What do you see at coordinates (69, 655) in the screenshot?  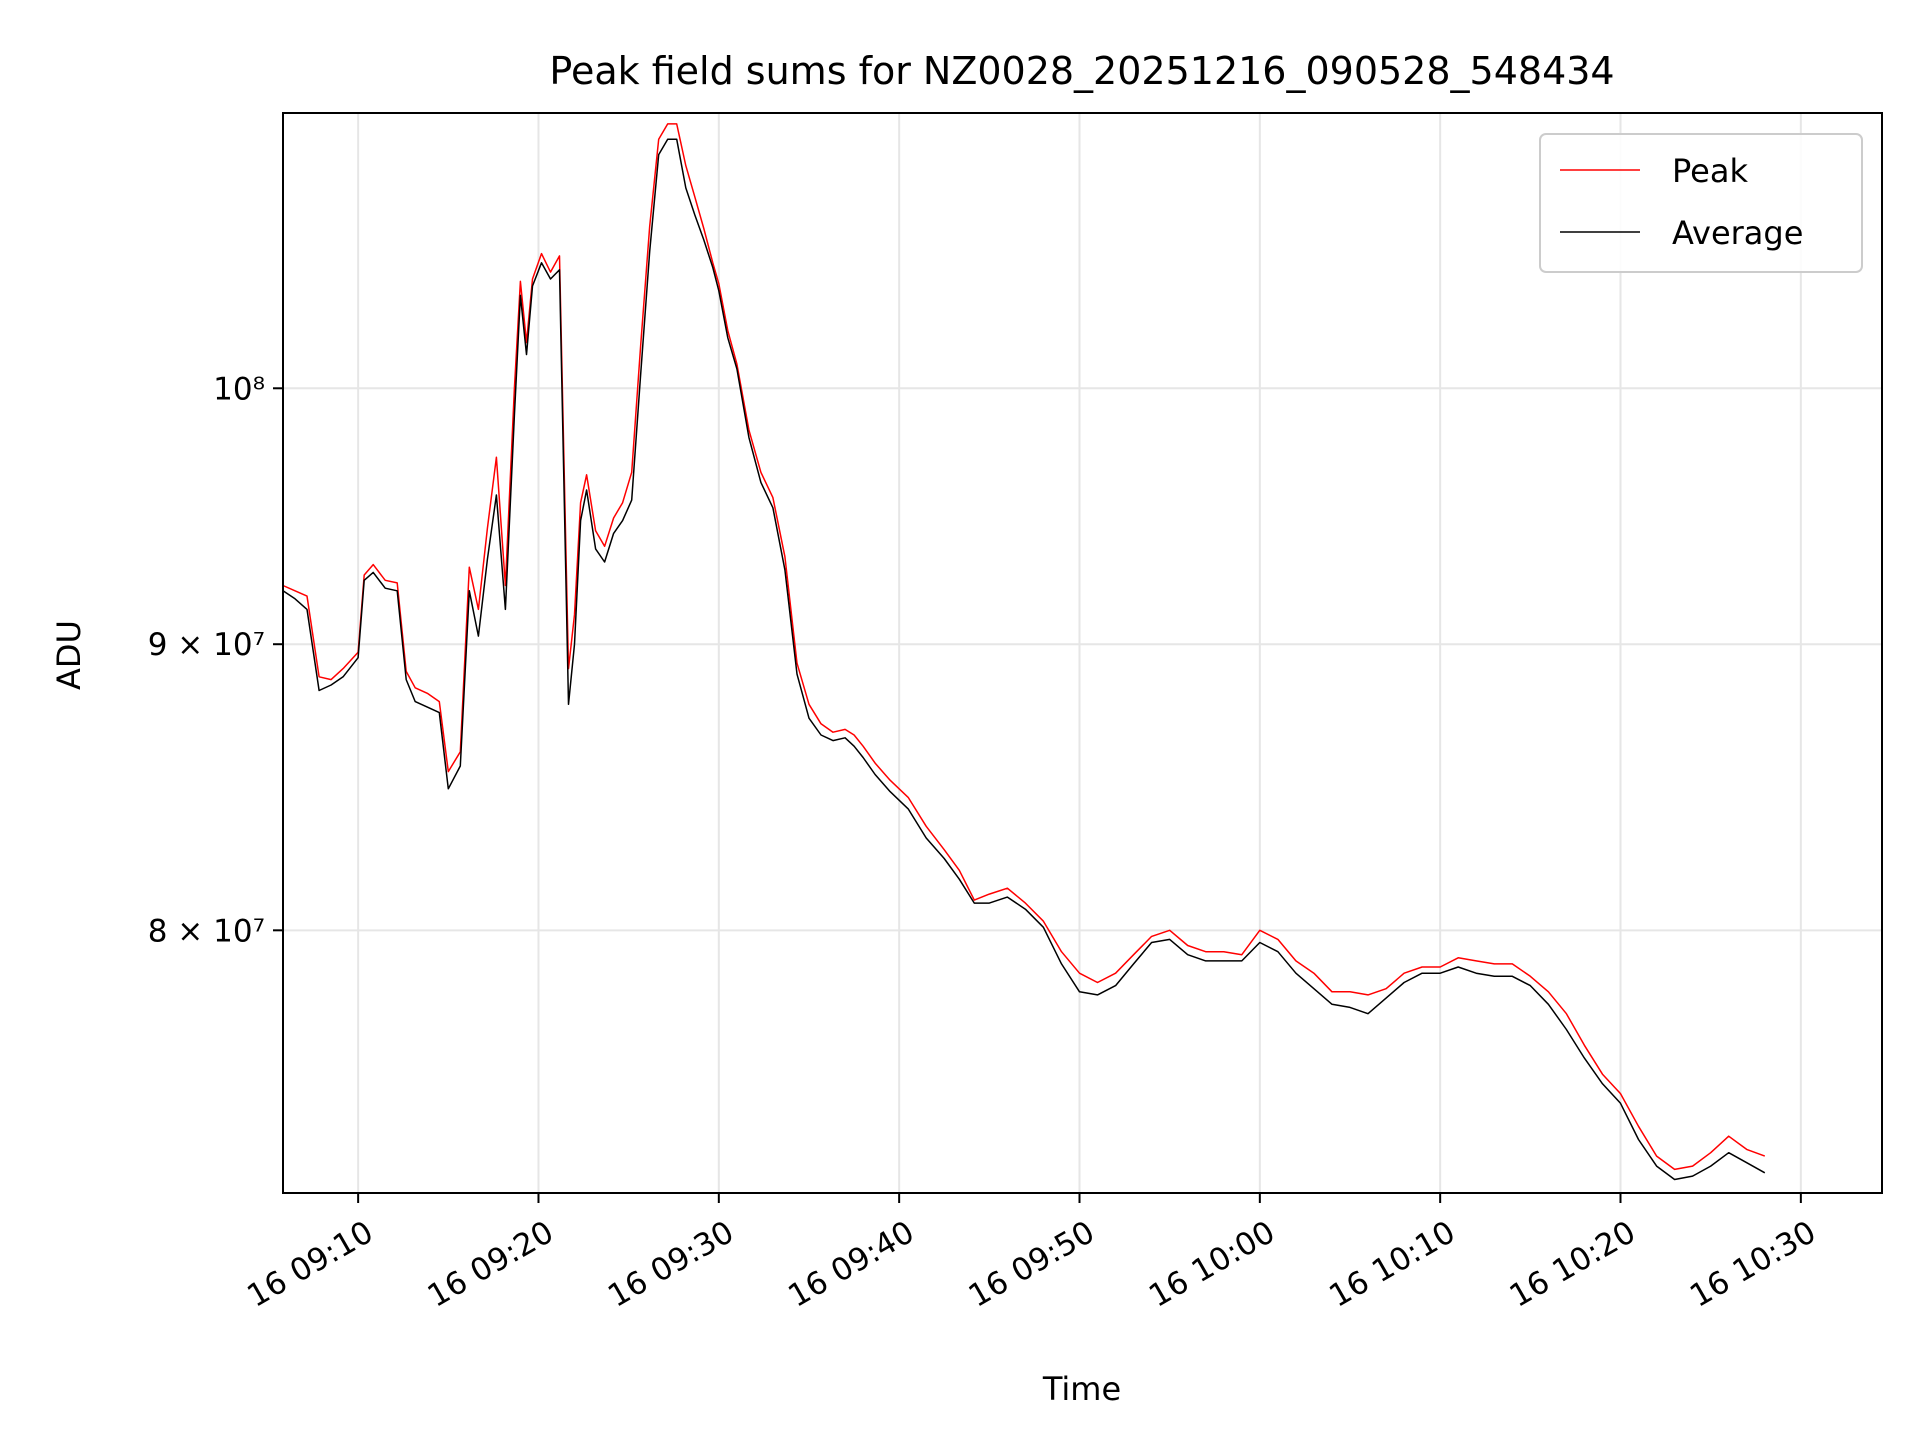 I see `y-axis-label: ADU` at bounding box center [69, 655].